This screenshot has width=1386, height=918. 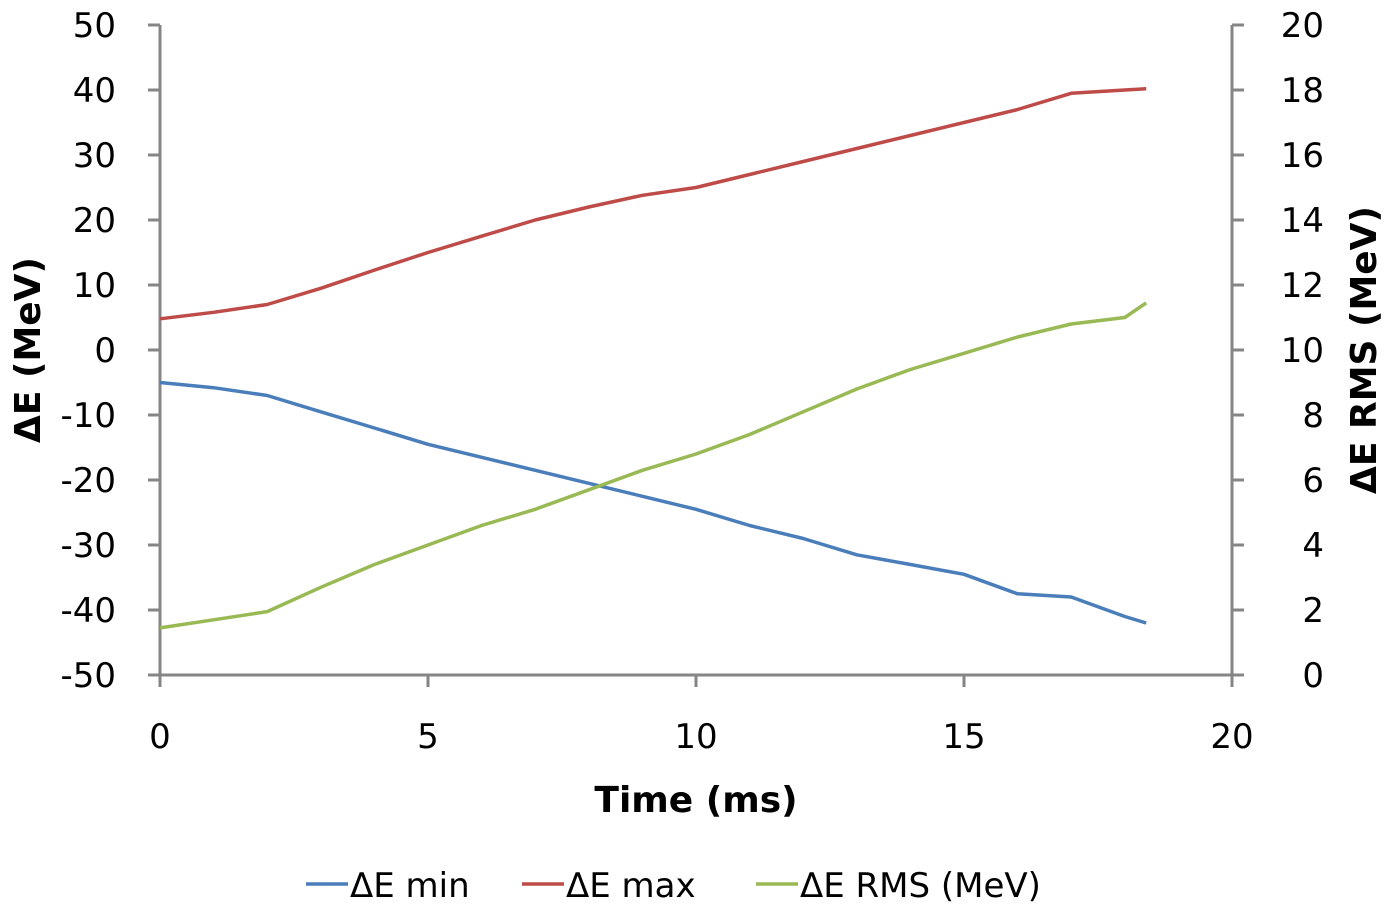 I want to click on legend-label-2: ΔE RMS (MeV), so click(x=920, y=886).